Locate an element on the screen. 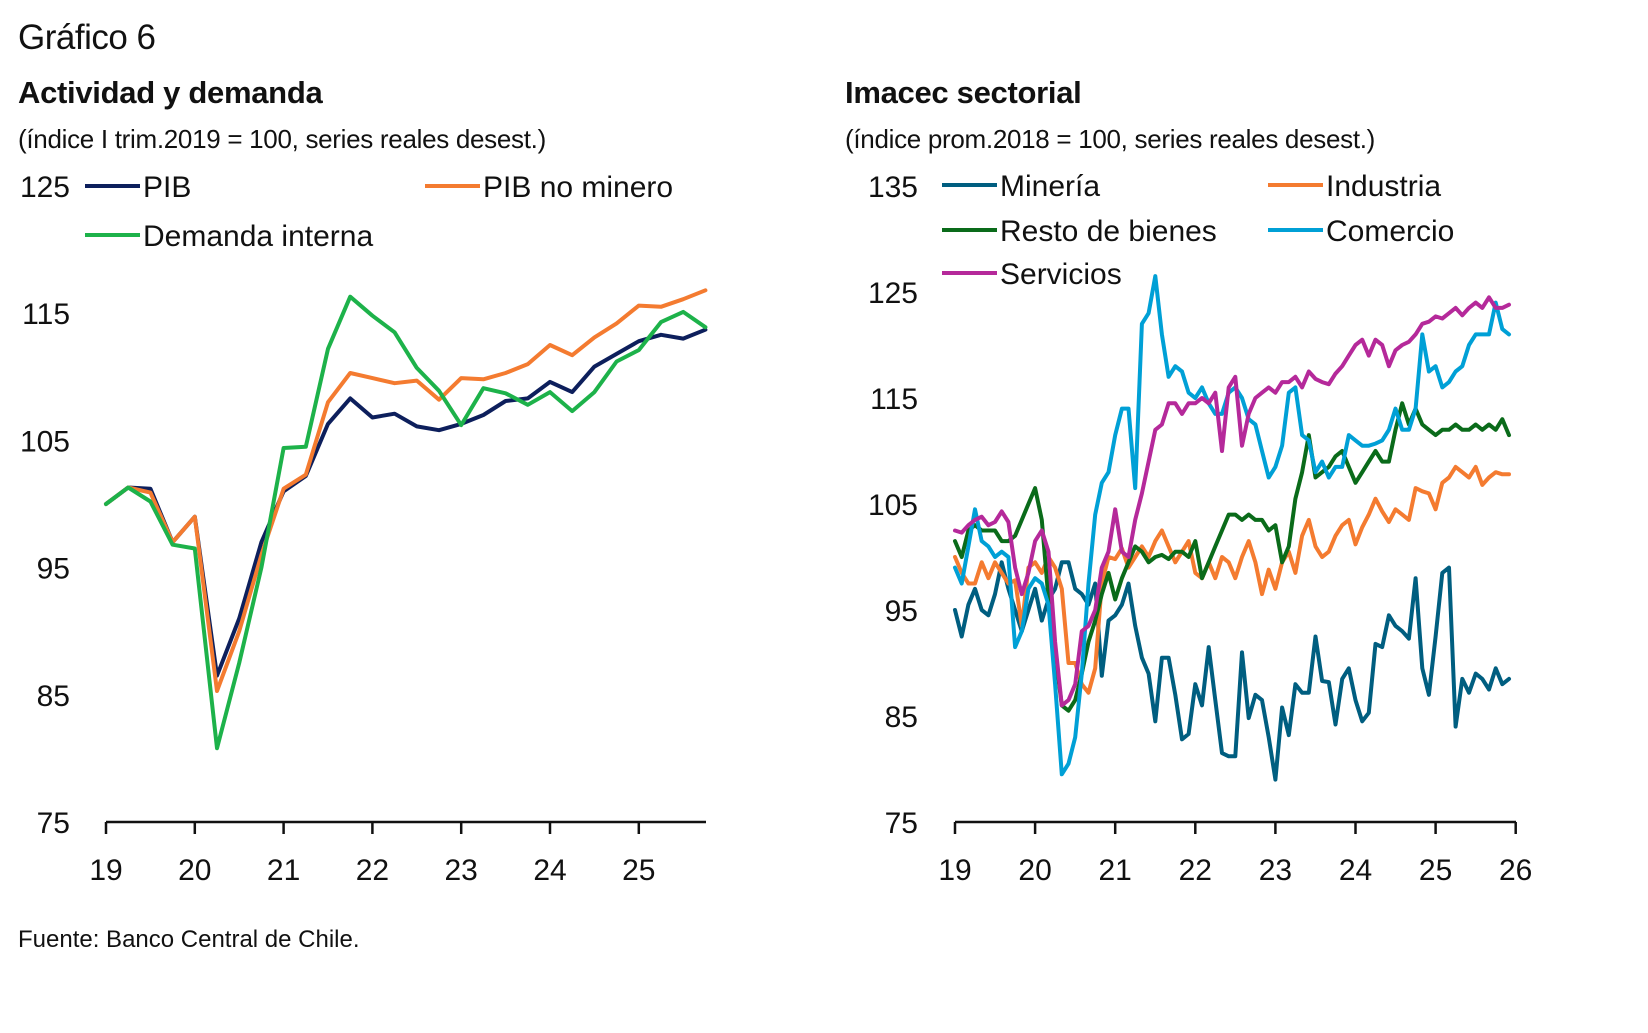  legend-item: PIB no minero is located at coordinates (549, 187).